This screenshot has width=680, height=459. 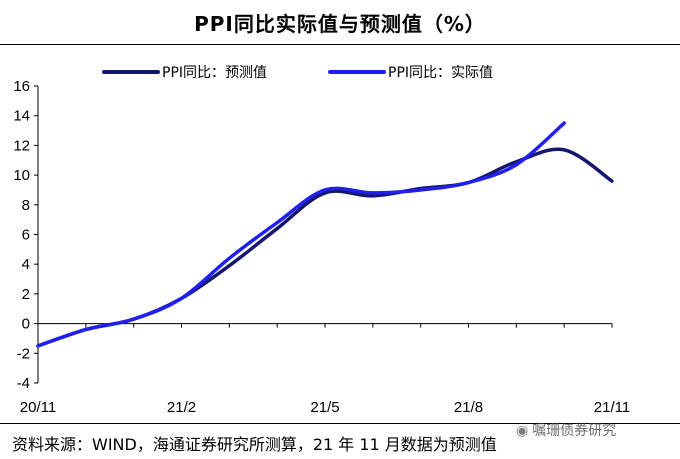 I want to click on wechat-icon: ◉, so click(x=522, y=431).